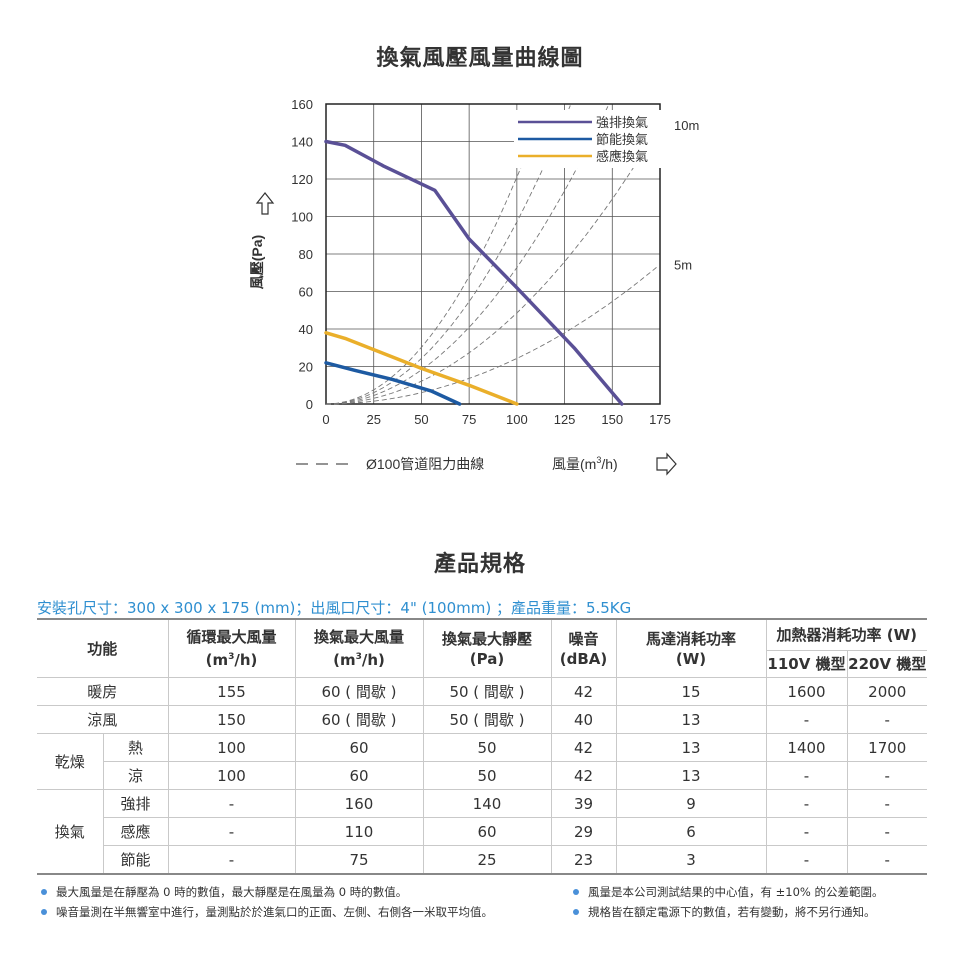  Describe the element at coordinates (487, 860) in the screenshot. I see `cell: 25` at that location.